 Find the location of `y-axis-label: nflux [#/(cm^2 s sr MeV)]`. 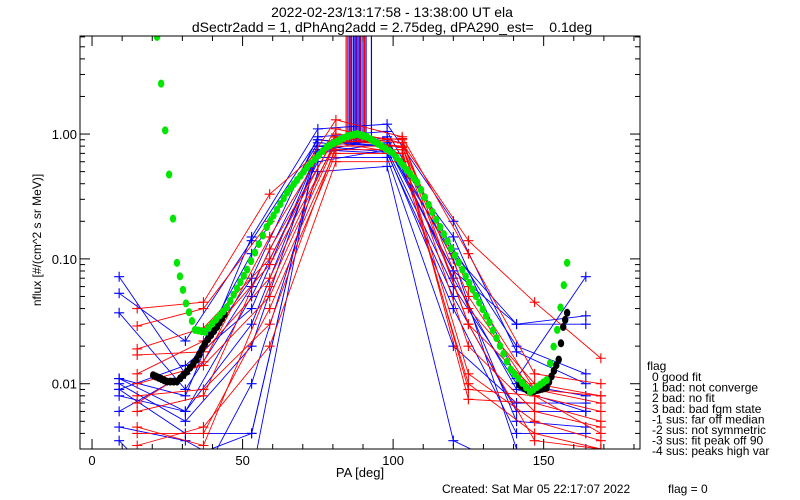

y-axis-label: nflux [#/(cm^2 s sr MeV)] is located at coordinates (37, 240).